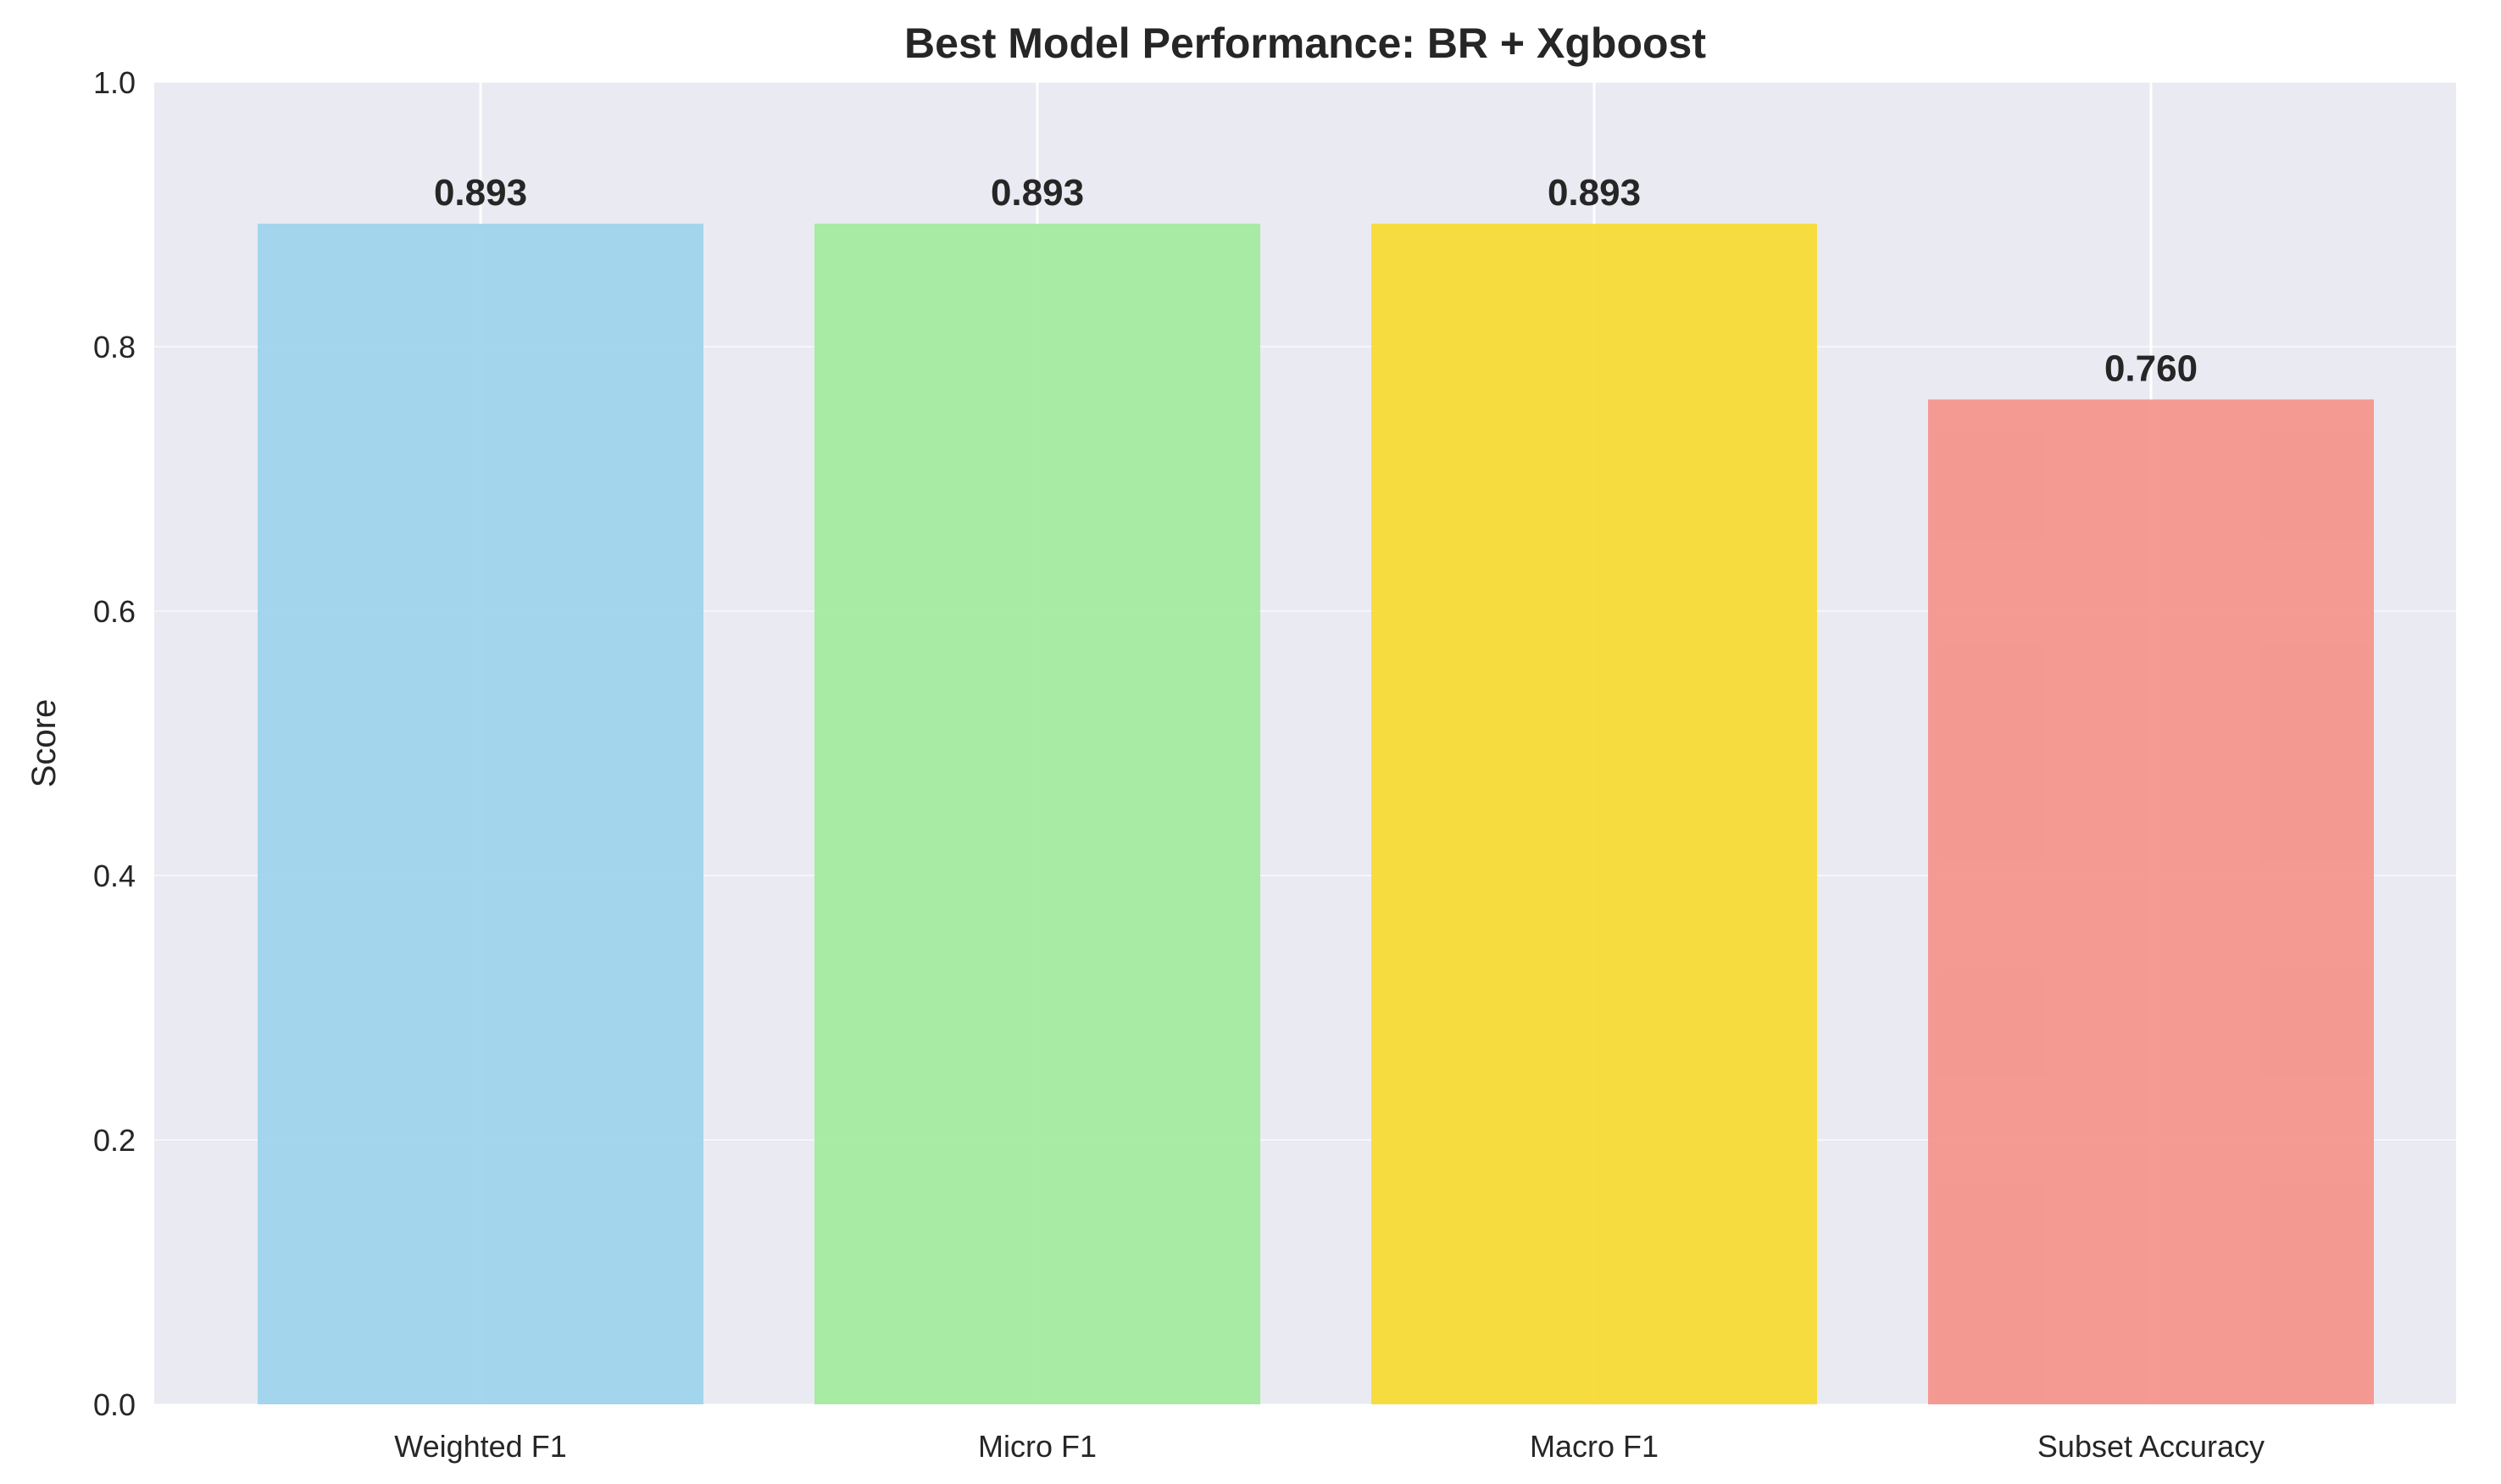 This screenshot has width=2501, height=1484. What do you see at coordinates (1594, 814) in the screenshot?
I see `bar-macro-f1` at bounding box center [1594, 814].